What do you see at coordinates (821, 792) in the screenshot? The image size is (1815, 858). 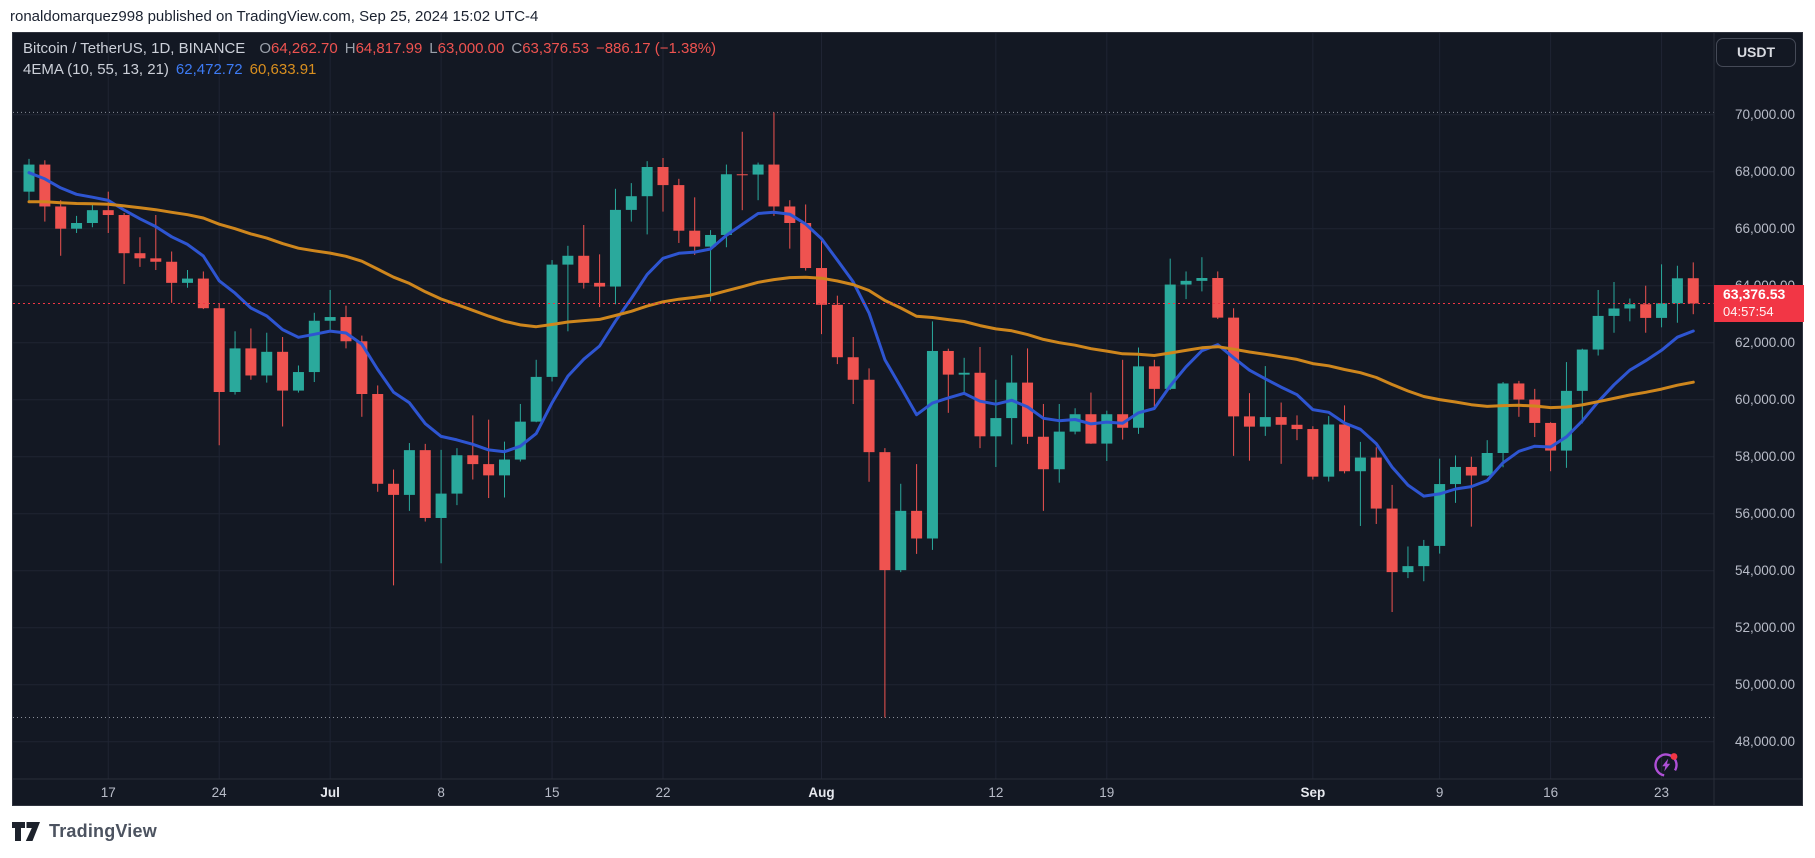 I see `time-tick-label: Aug` at bounding box center [821, 792].